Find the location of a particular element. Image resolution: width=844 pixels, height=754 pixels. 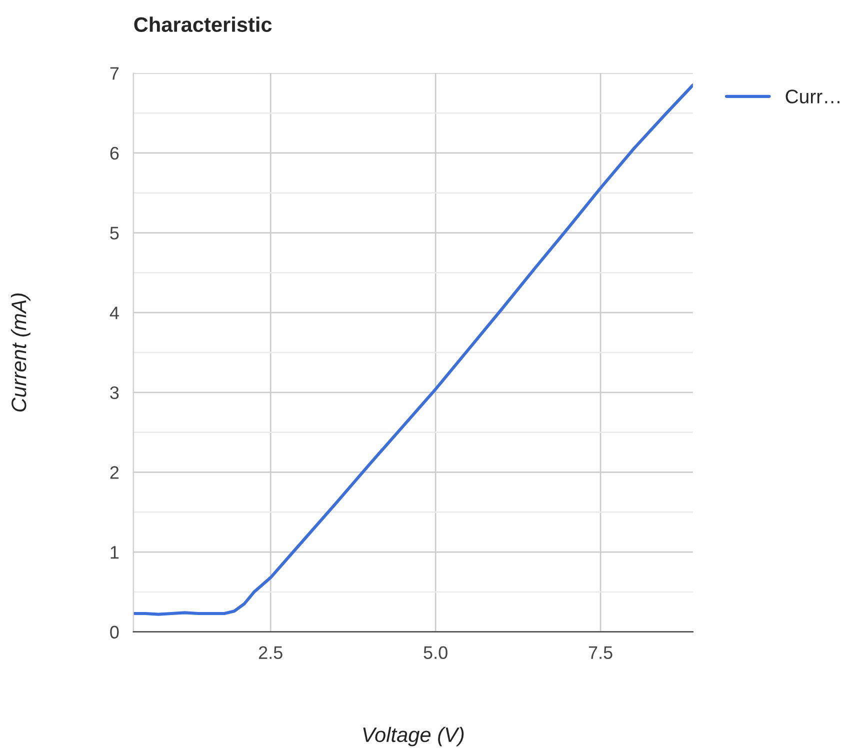

y-tick-label: 0 is located at coordinates (114, 632).